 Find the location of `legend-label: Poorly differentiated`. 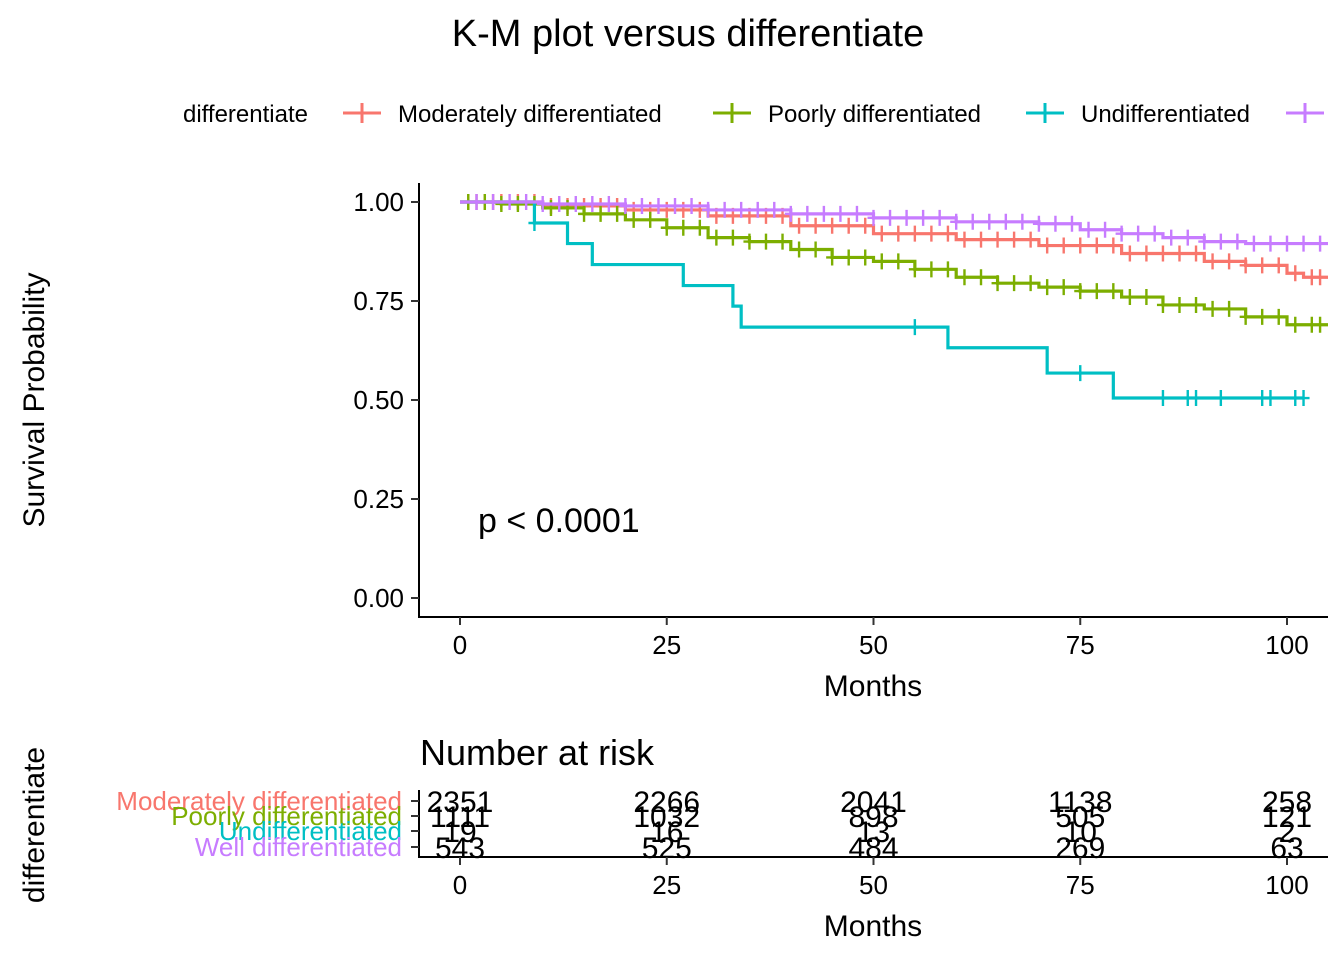

legend-label: Poorly differentiated is located at coordinates (874, 114).